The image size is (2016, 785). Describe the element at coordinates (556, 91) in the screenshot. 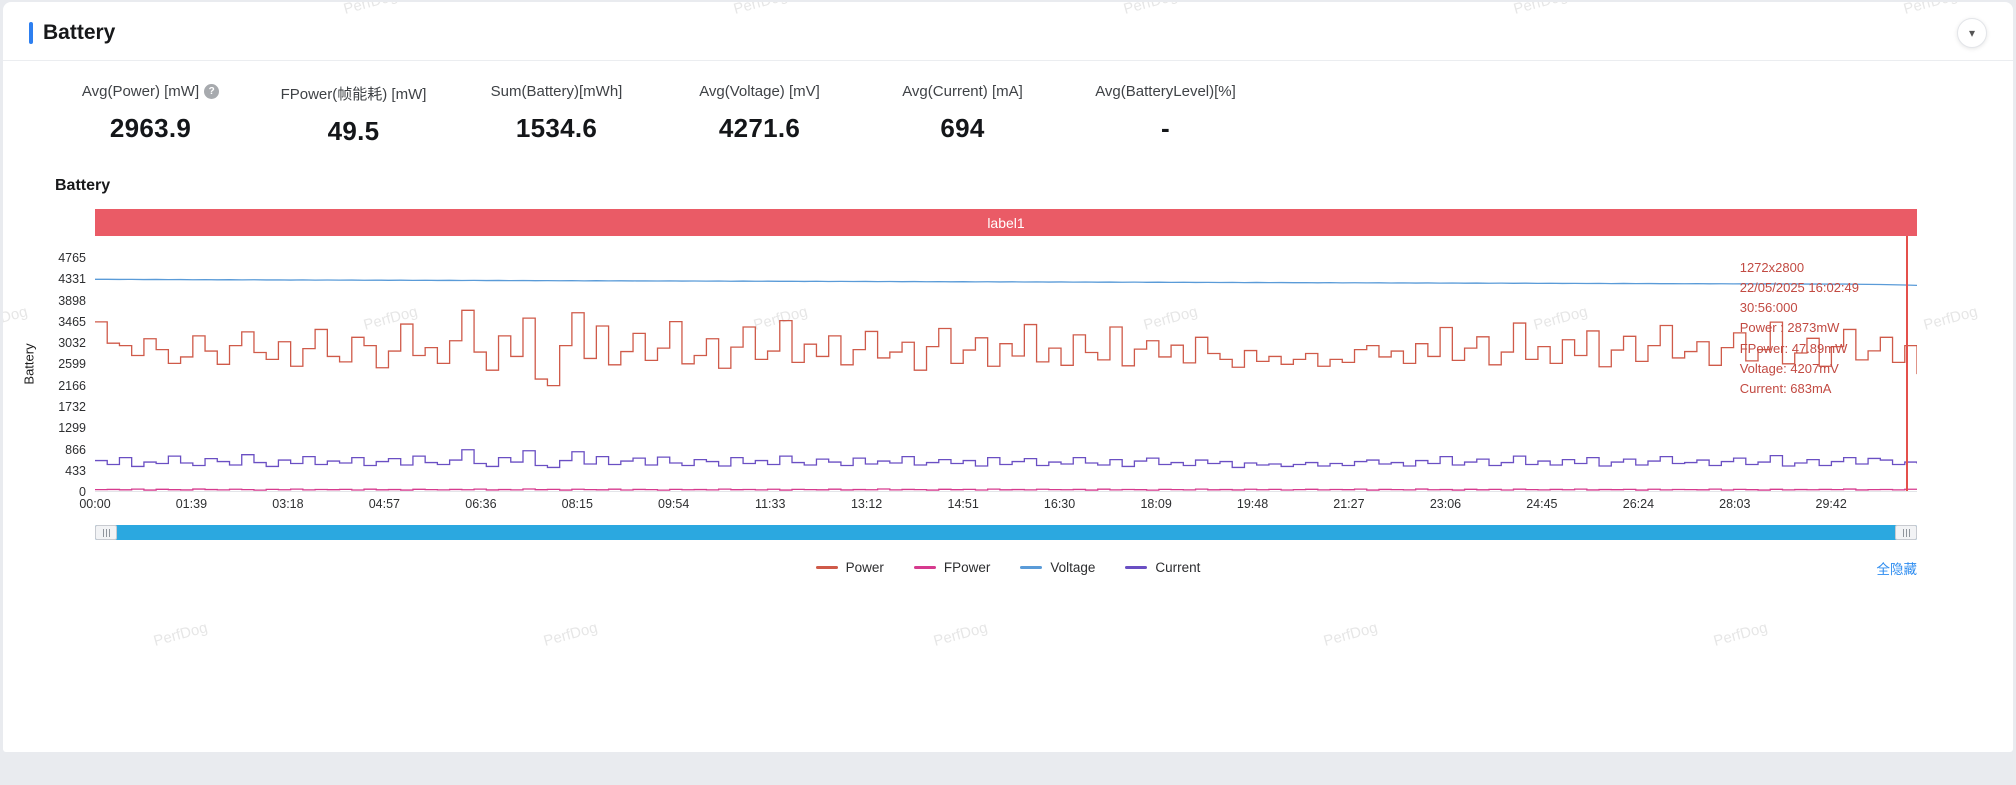

I see `stat-label: Sum(Battery)[mWh]` at that location.